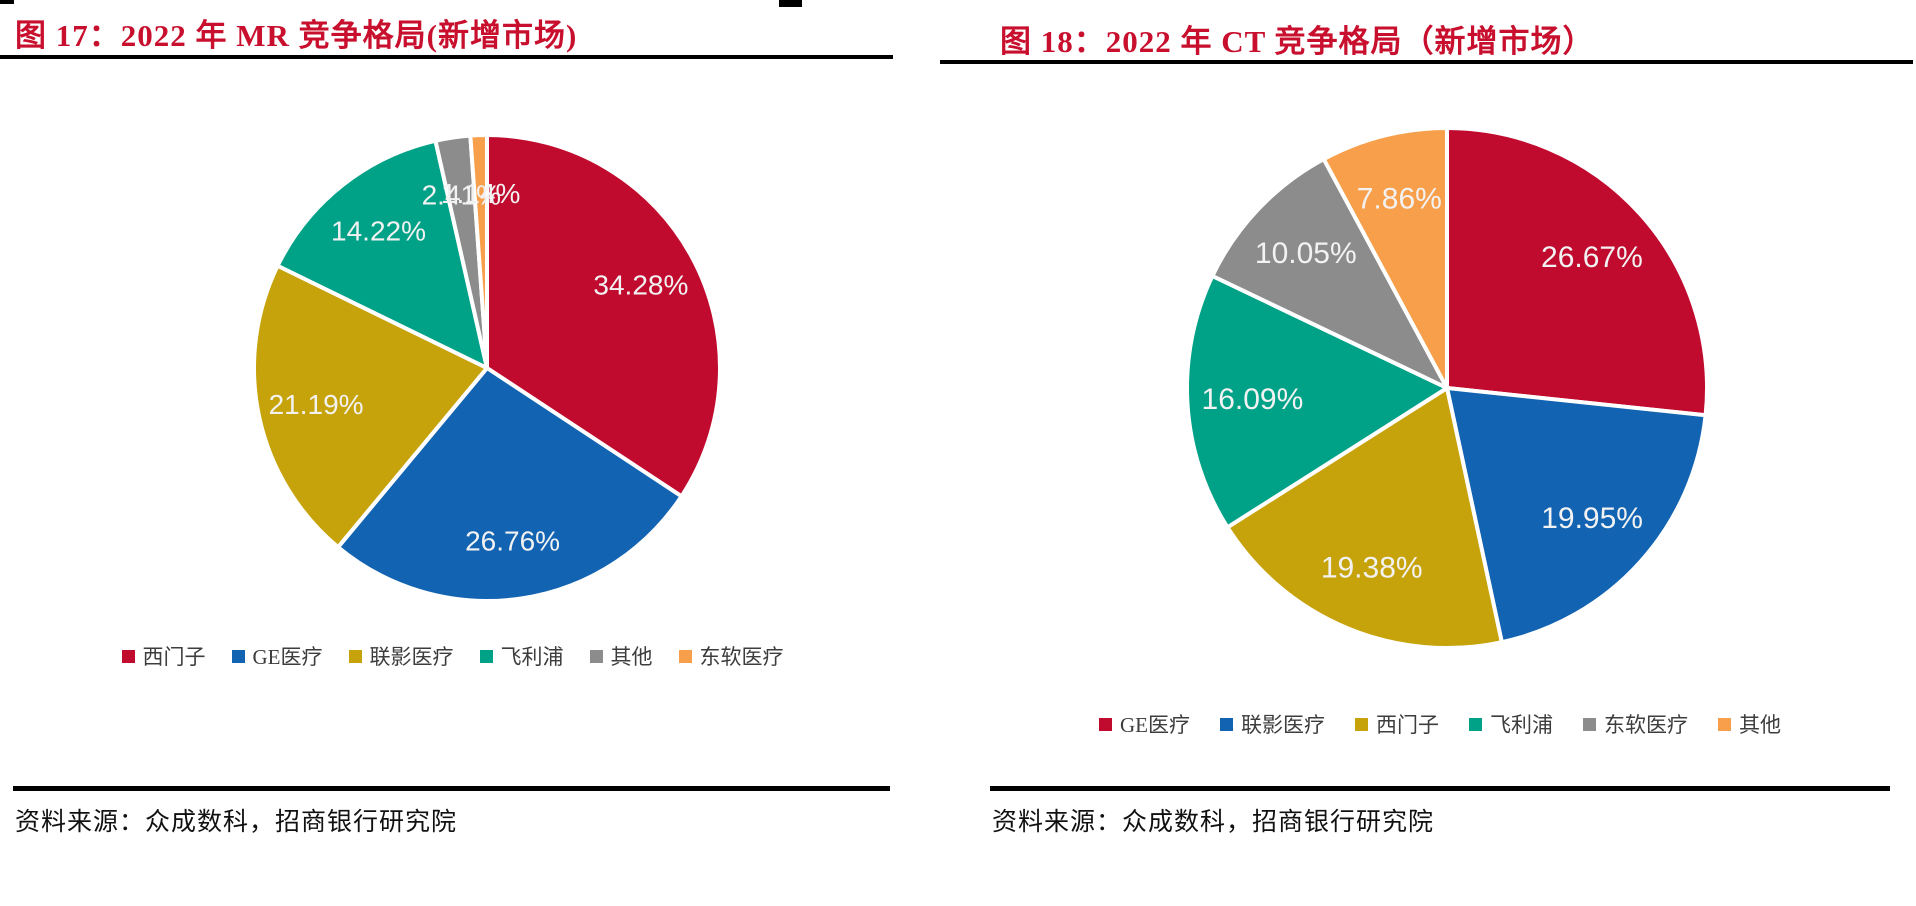 The image size is (1916, 906). What do you see at coordinates (1213, 822) in the screenshot?
I see `figure-18-source-text: 资料来源：众成数科，招商银行研究院` at bounding box center [1213, 822].